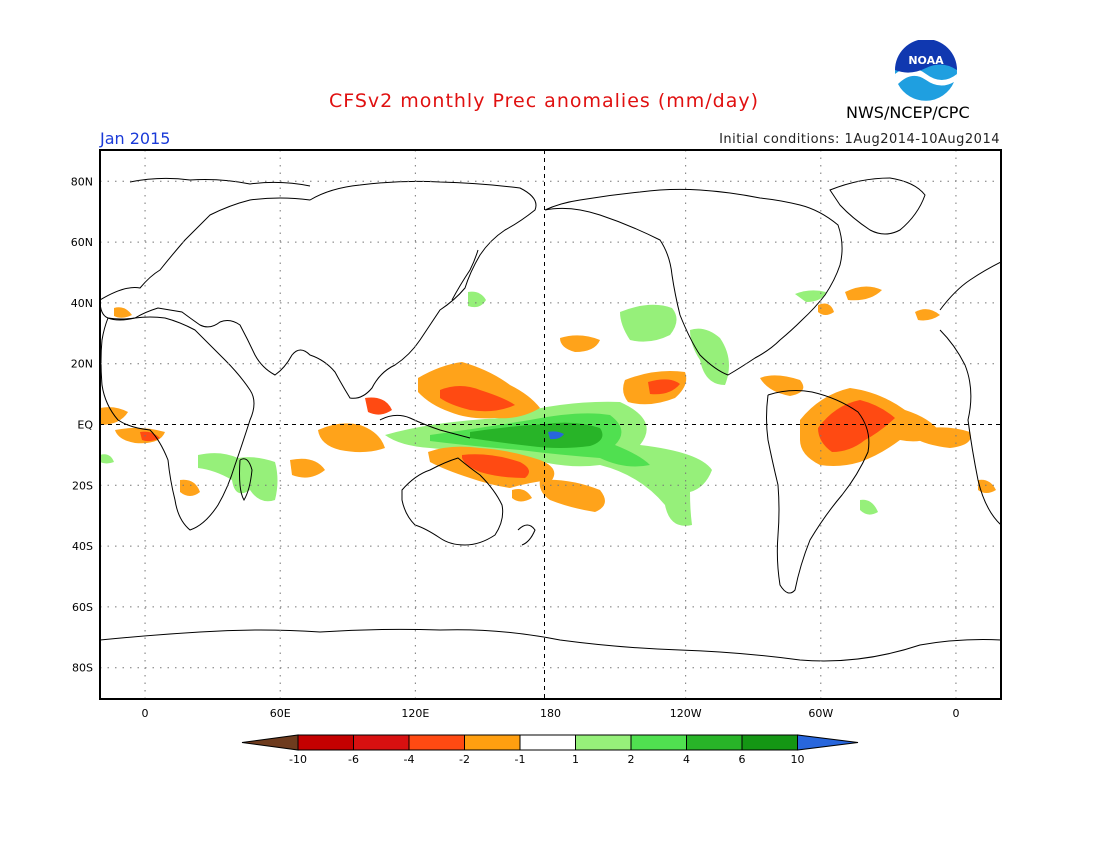 This screenshot has width=1100, height=850. What do you see at coordinates (544, 101) in the screenshot?
I see `chart-title: CFSv2 monthly Prec anomalies (mm/day)` at bounding box center [544, 101].